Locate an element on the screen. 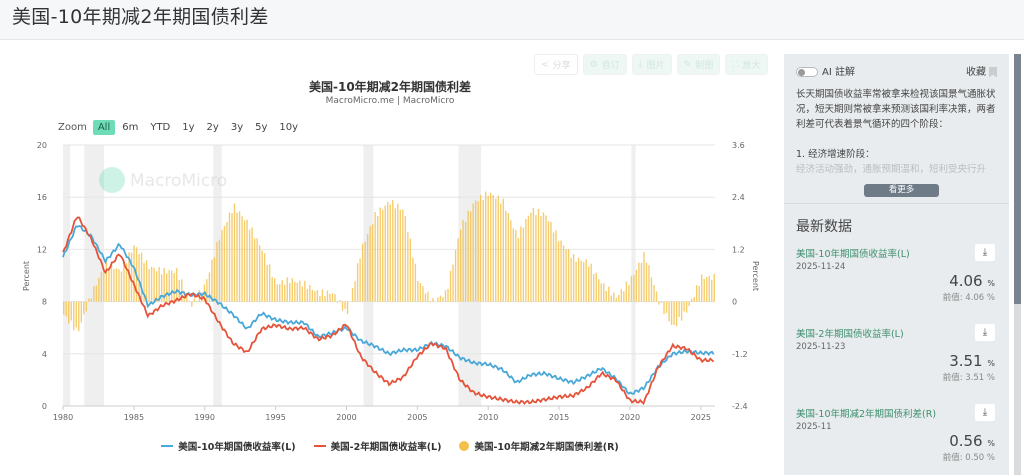 This screenshot has width=1024, height=475. bookmark-icon is located at coordinates (993, 72).